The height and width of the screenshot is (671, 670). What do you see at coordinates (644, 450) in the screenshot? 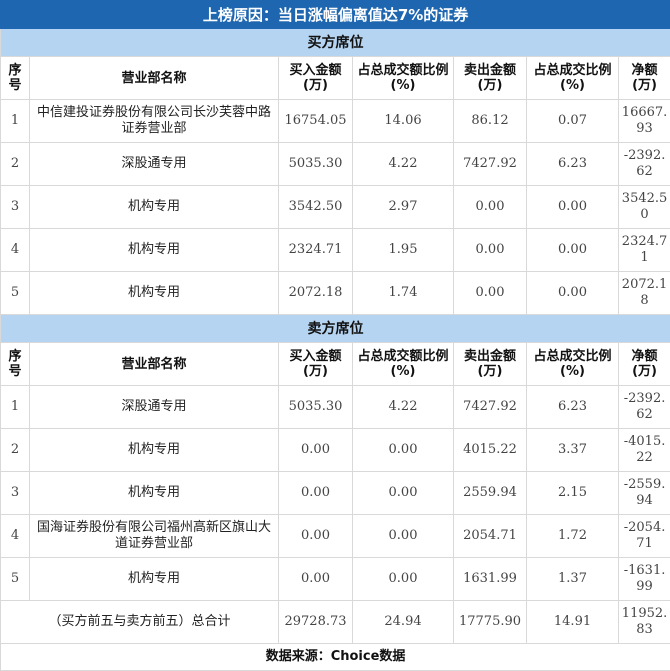
I see `col-net-amount-cell: -4015.22` at bounding box center [644, 450].